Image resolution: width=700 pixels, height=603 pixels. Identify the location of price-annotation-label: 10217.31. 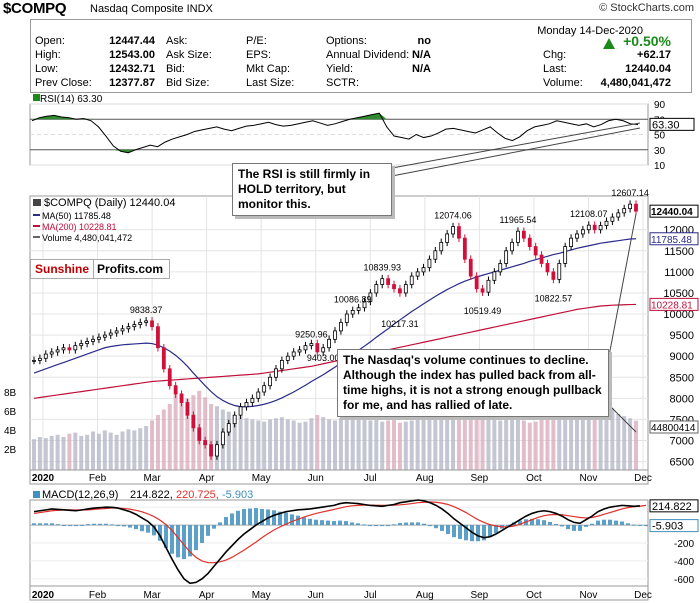
(400, 324).